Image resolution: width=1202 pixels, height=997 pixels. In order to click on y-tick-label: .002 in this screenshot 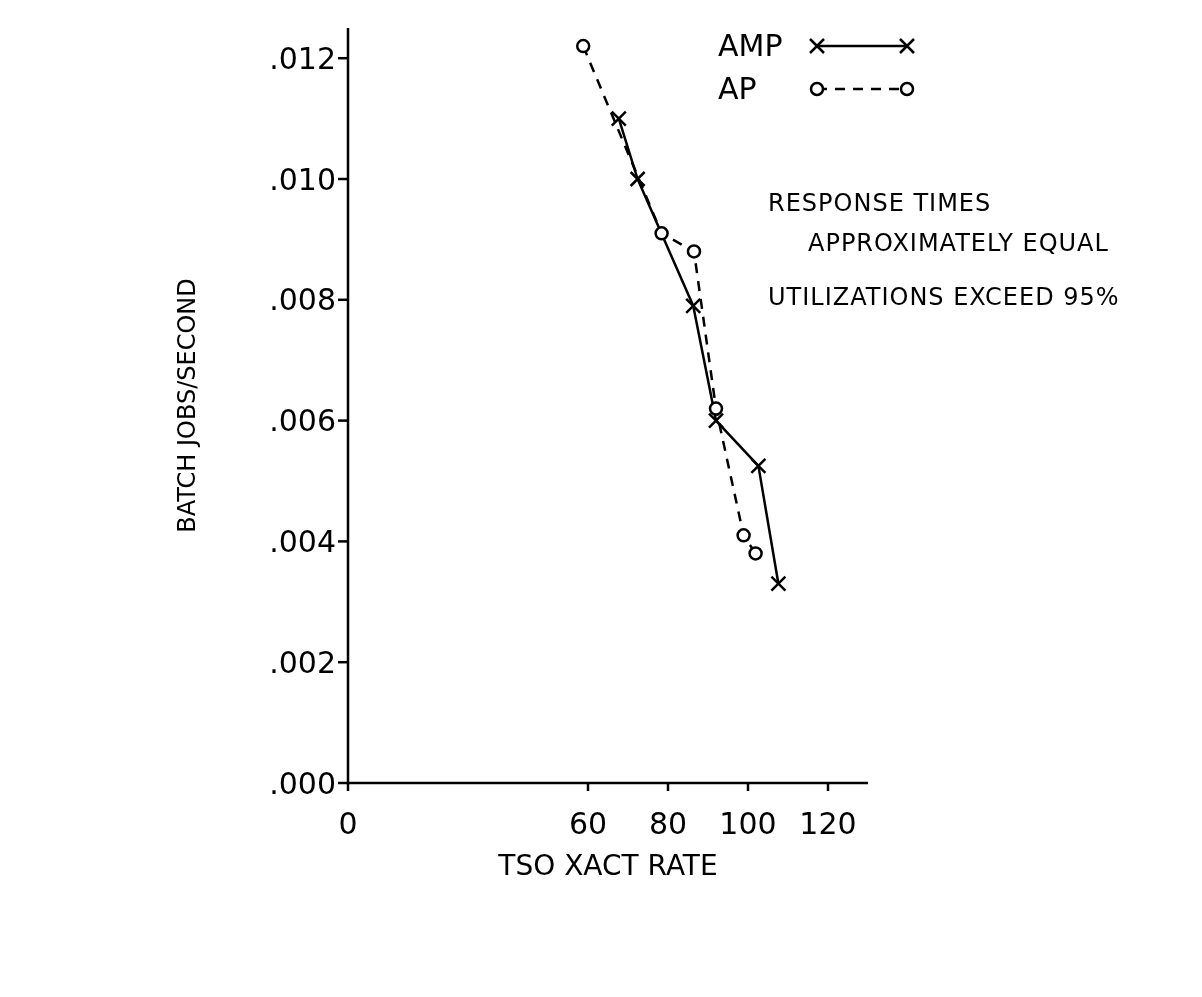, I will do `click(302, 662)`.